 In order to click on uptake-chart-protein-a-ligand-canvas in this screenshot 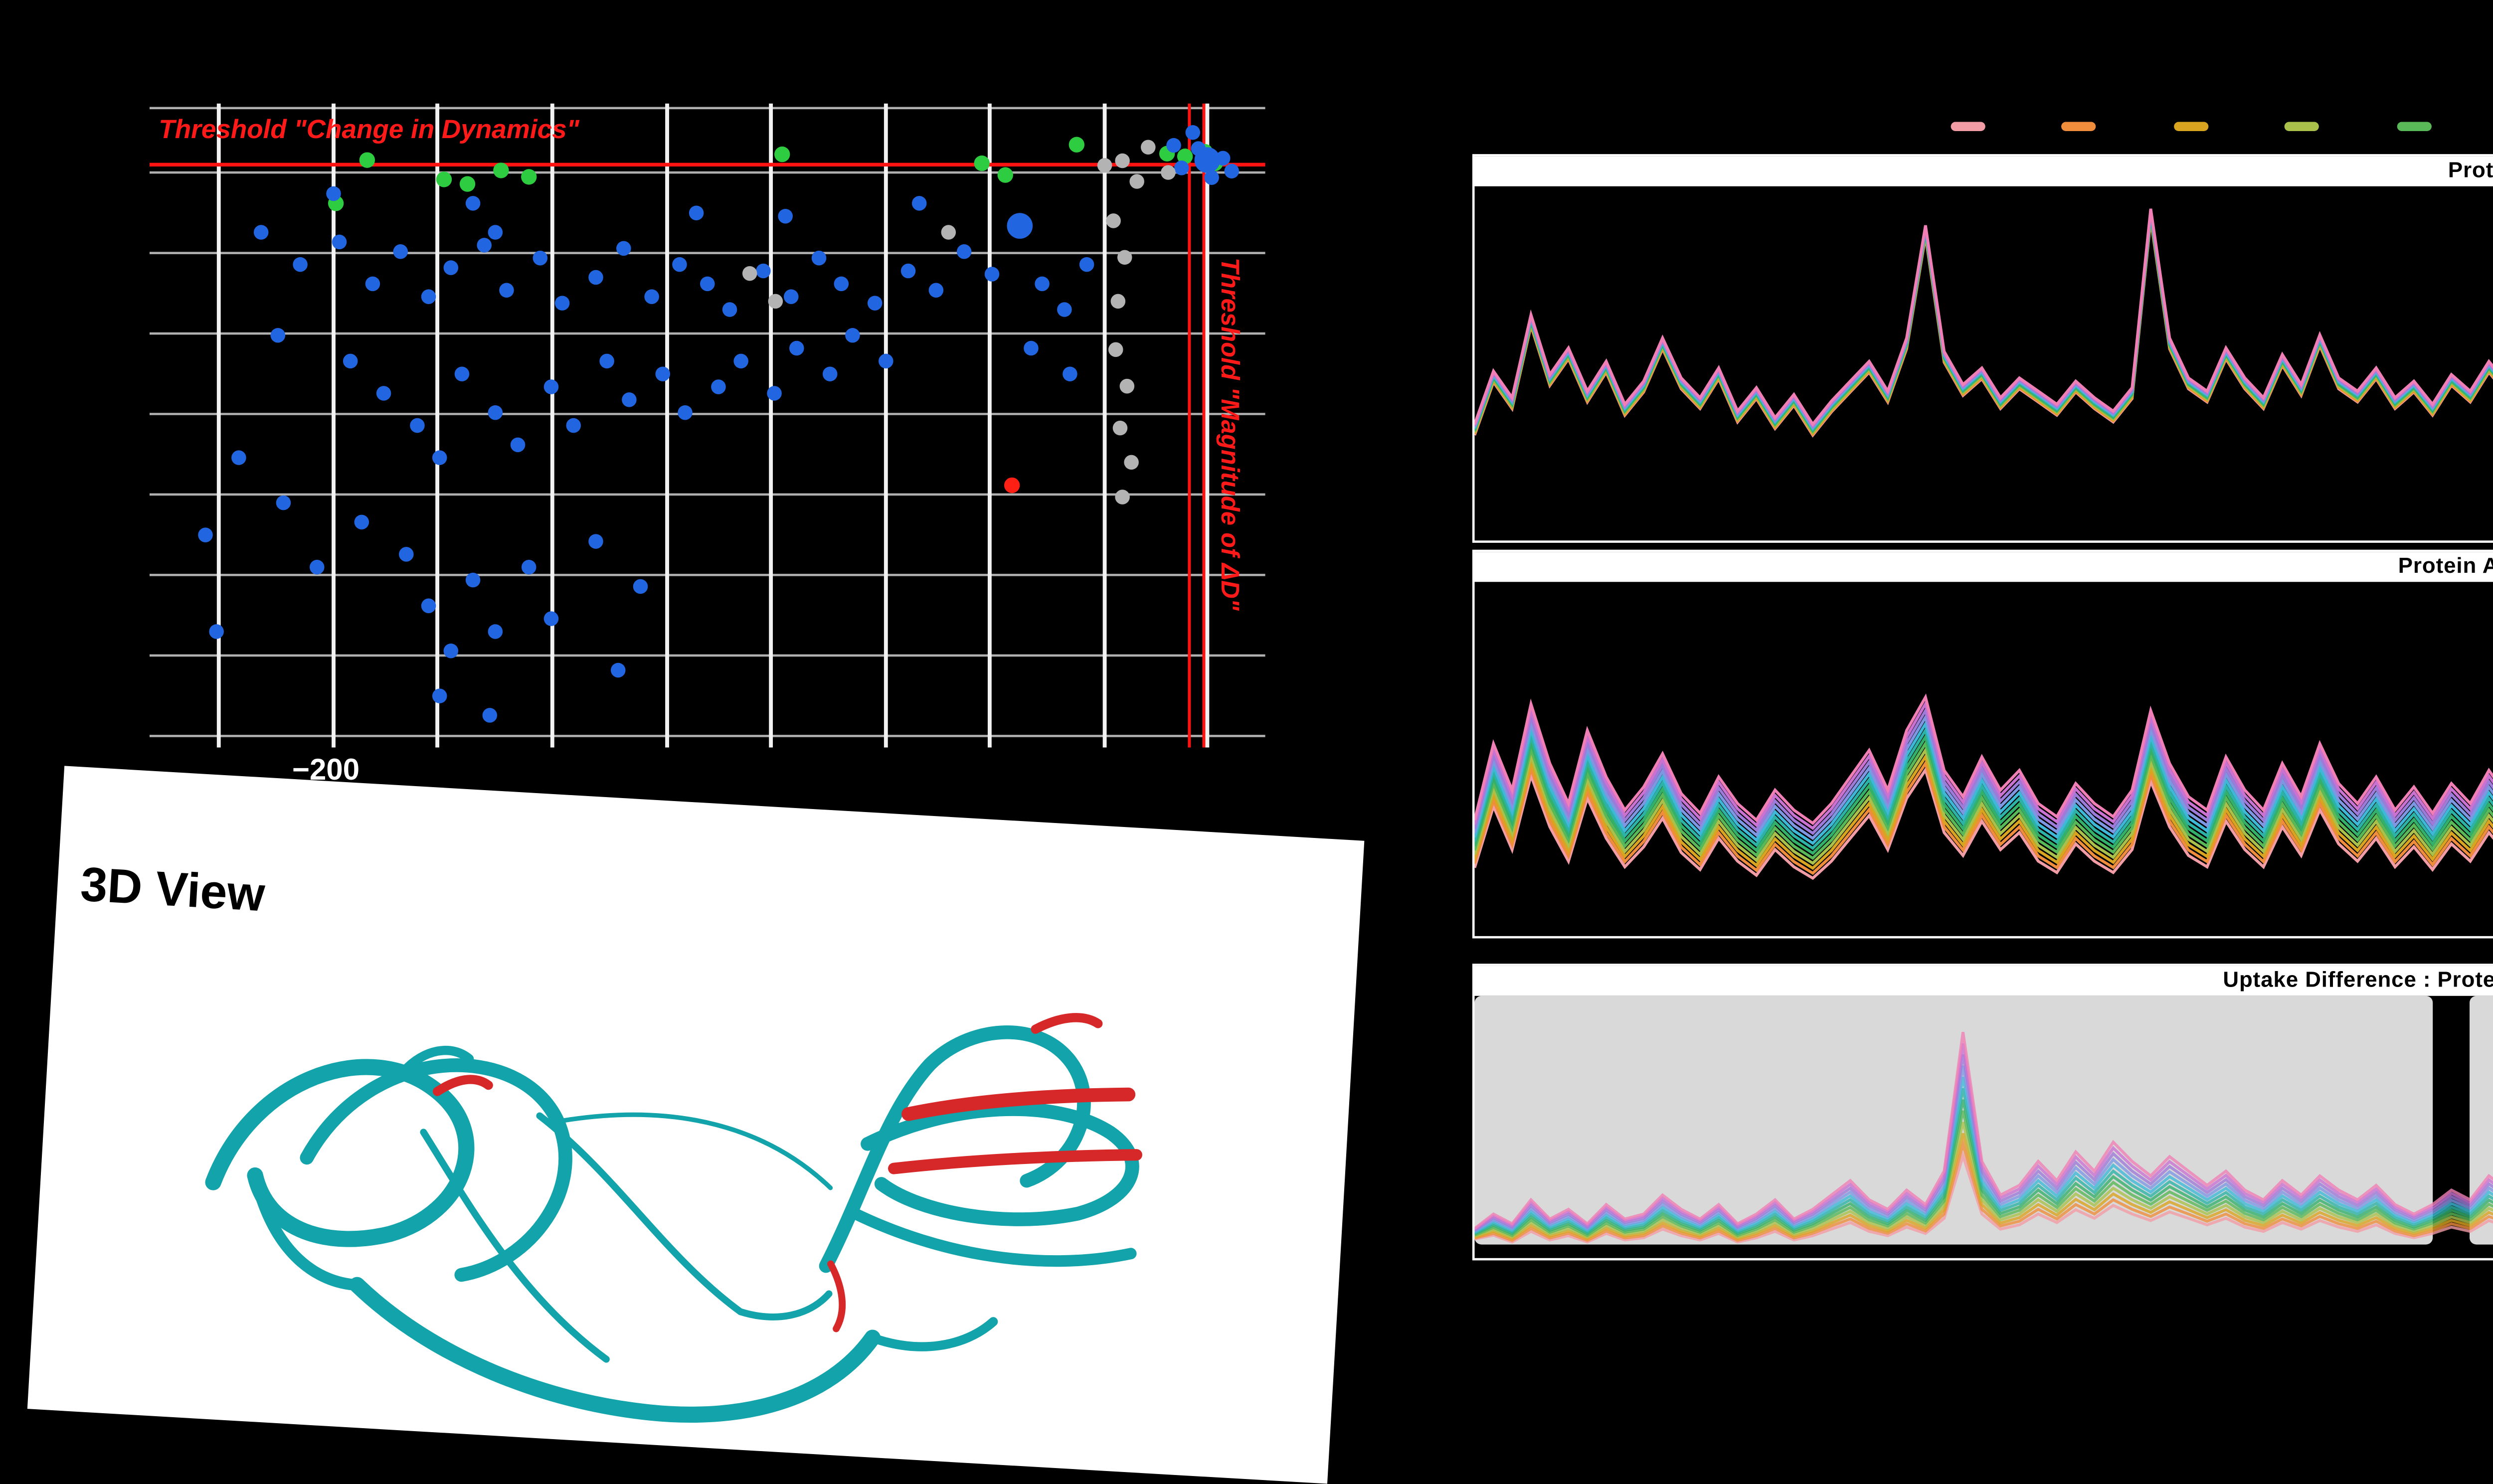, I will do `click(1983, 759)`.